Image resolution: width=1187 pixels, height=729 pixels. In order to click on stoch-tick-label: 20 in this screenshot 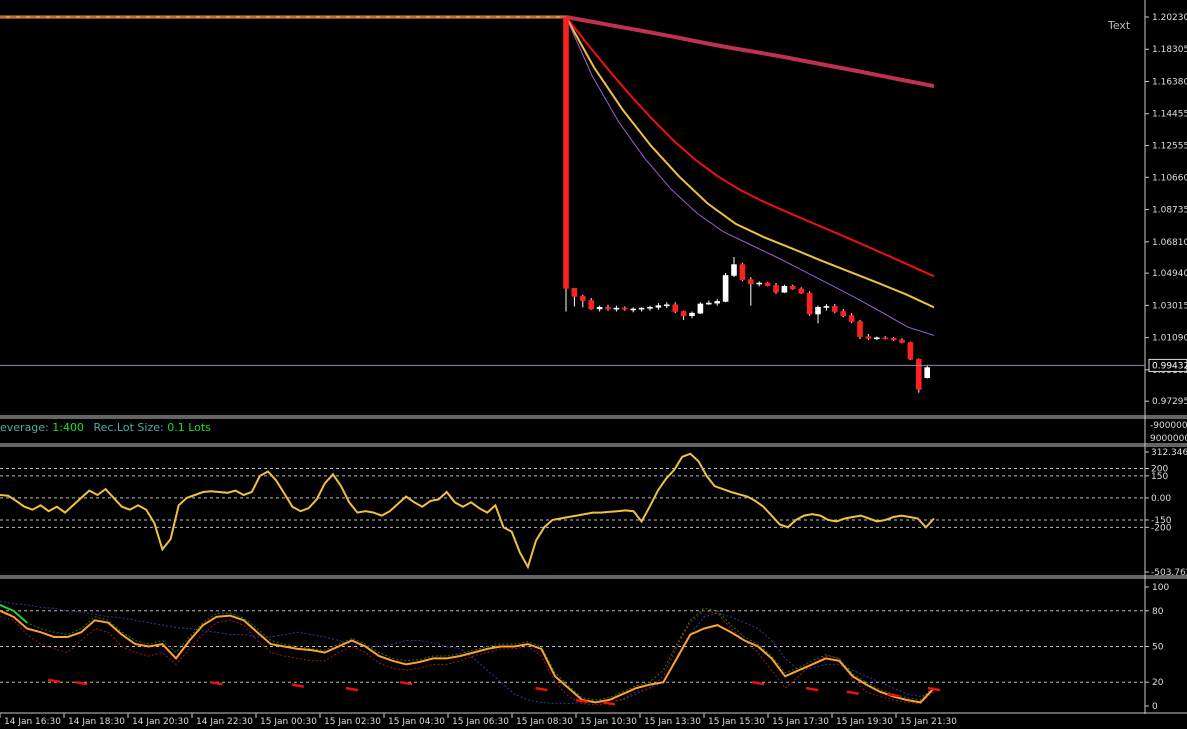, I will do `click(1158, 683)`.